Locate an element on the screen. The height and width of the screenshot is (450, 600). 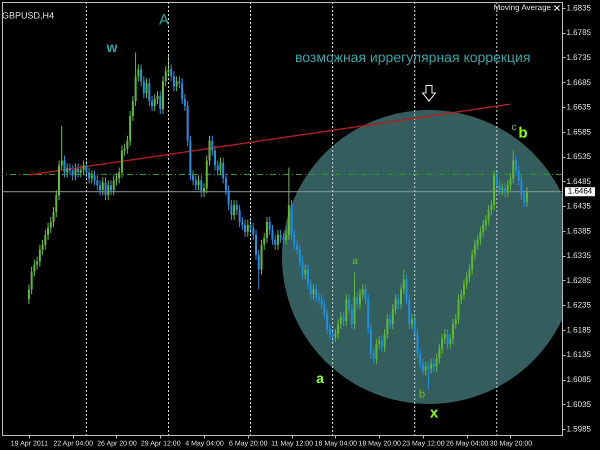
y-tick-label: 1.6085 is located at coordinates (579, 379).